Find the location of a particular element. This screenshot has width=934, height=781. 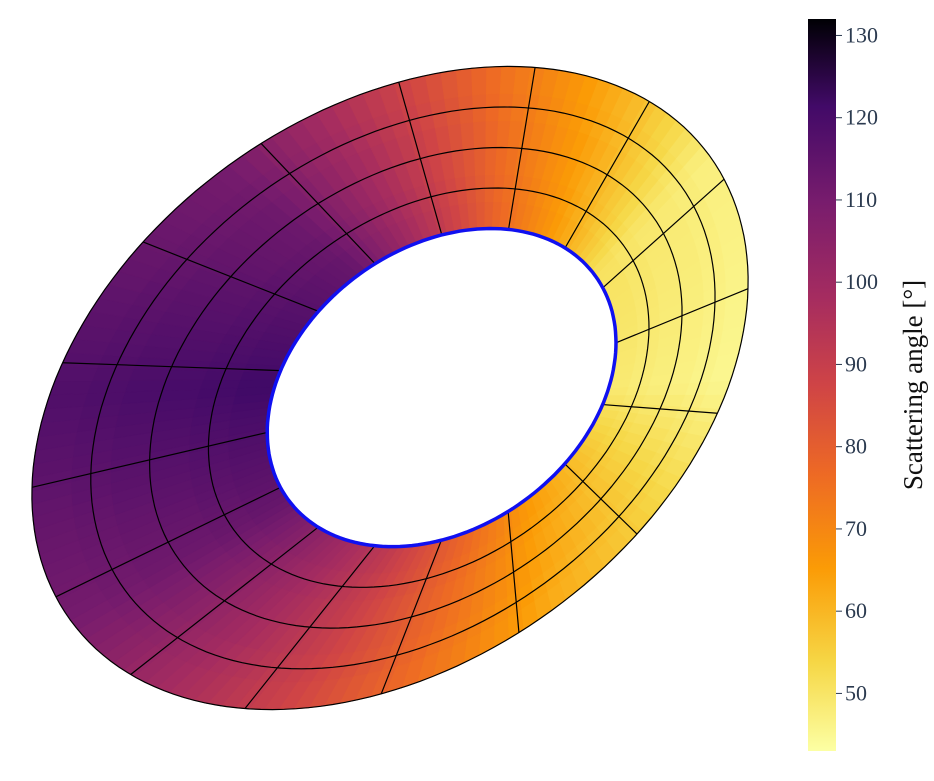

colorbar-gradient is located at coordinates (822, 385).